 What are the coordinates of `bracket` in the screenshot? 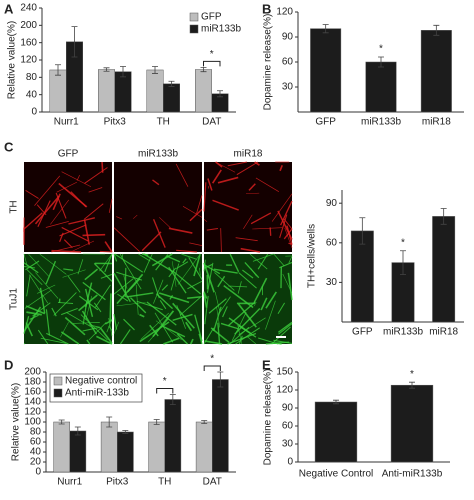 It's located at (165, 391).